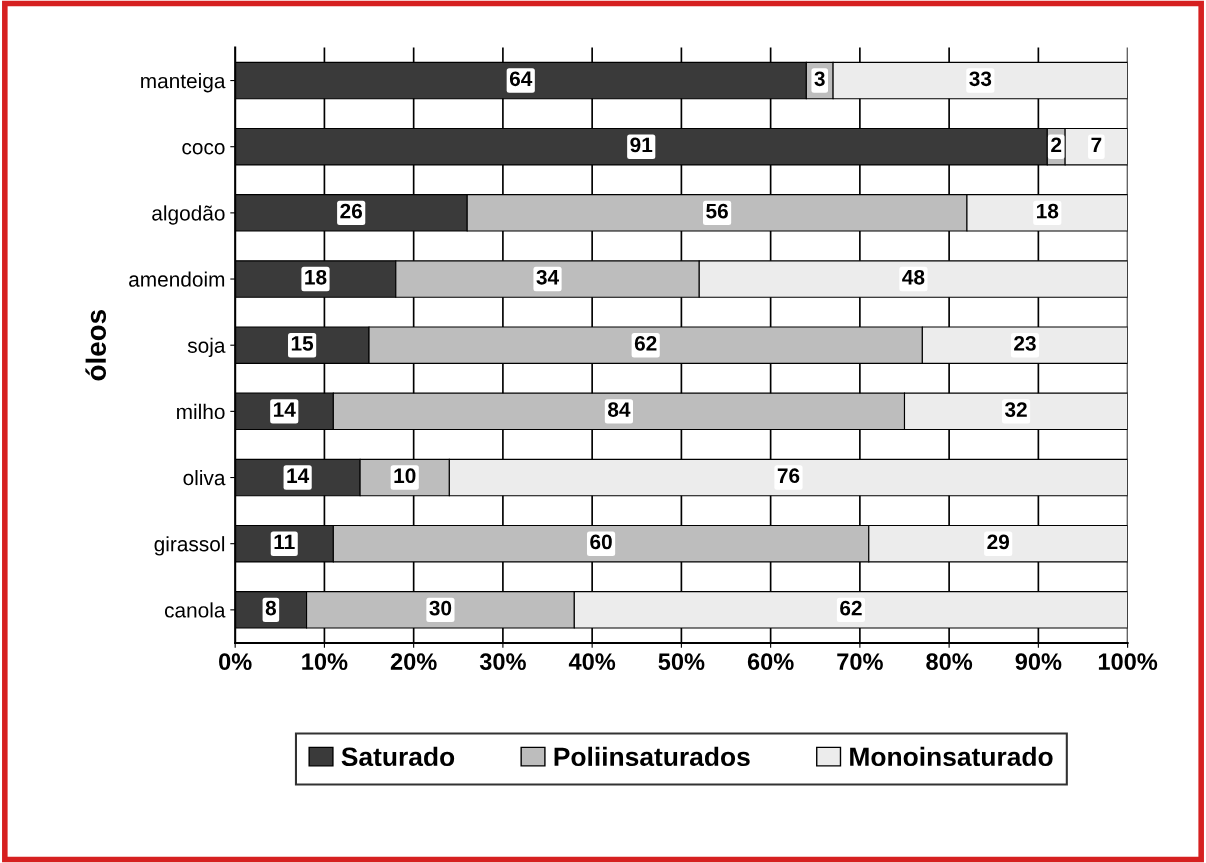  Describe the element at coordinates (189, 546) in the screenshot. I see `y-tick-label: girassol` at that location.